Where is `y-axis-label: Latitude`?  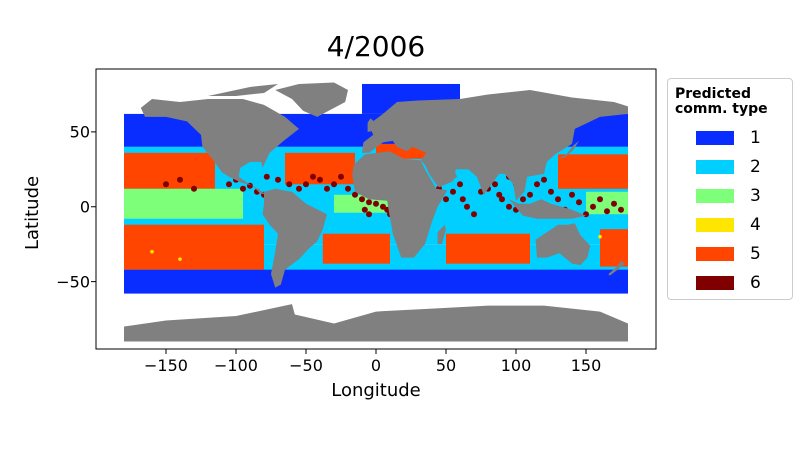
y-axis-label: Latitude is located at coordinates (32, 212).